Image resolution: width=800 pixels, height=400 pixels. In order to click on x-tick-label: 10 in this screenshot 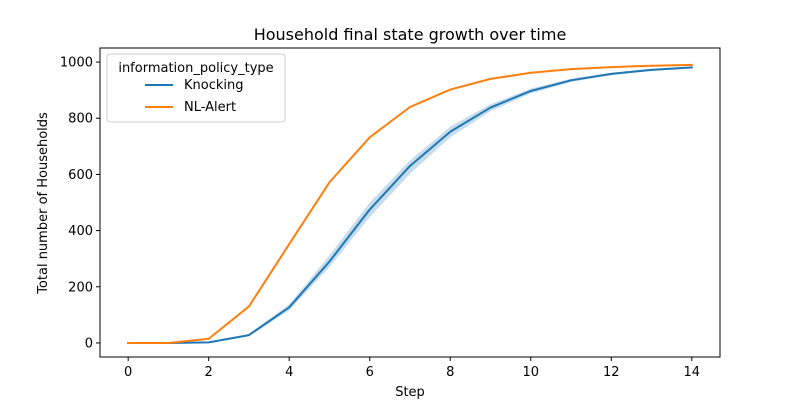, I will do `click(531, 372)`.